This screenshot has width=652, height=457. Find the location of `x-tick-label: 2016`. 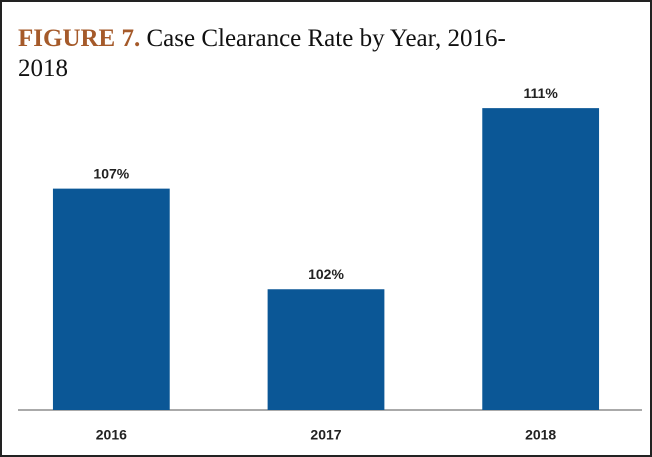

x-tick-label: 2016 is located at coordinates (111, 435).